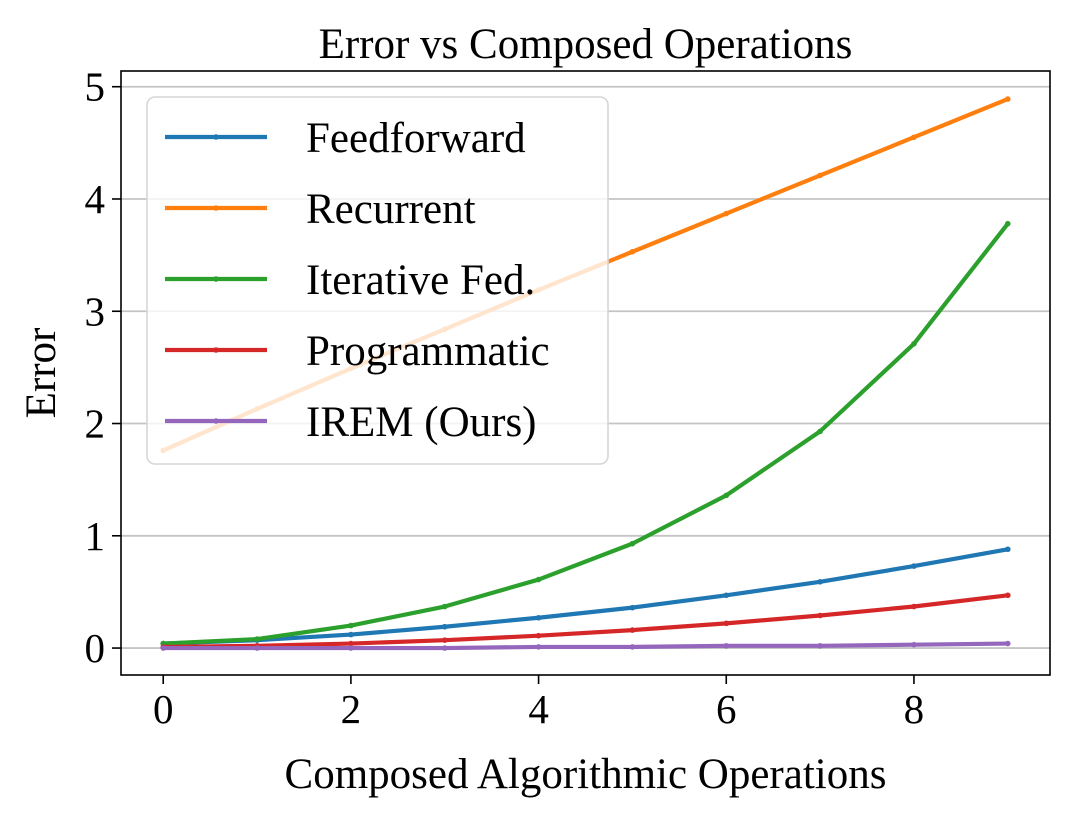 This screenshot has width=1071, height=817. Describe the element at coordinates (585, 621) in the screenshot. I see `series-line-programmatic` at that location.